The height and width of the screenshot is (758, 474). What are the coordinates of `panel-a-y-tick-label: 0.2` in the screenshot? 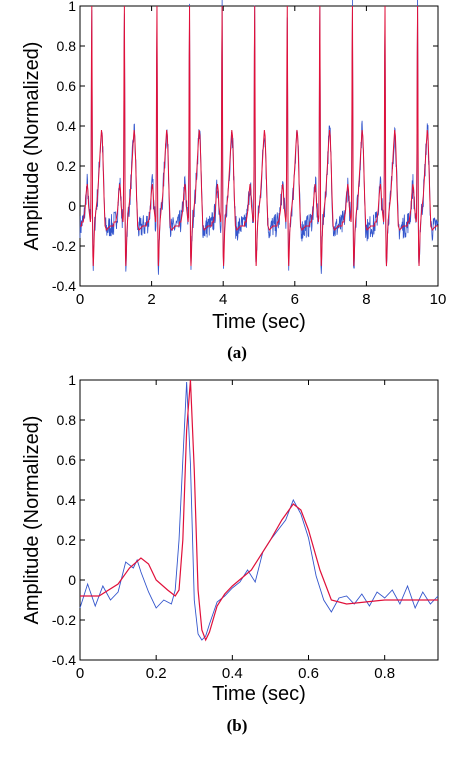 It's located at (67, 166).